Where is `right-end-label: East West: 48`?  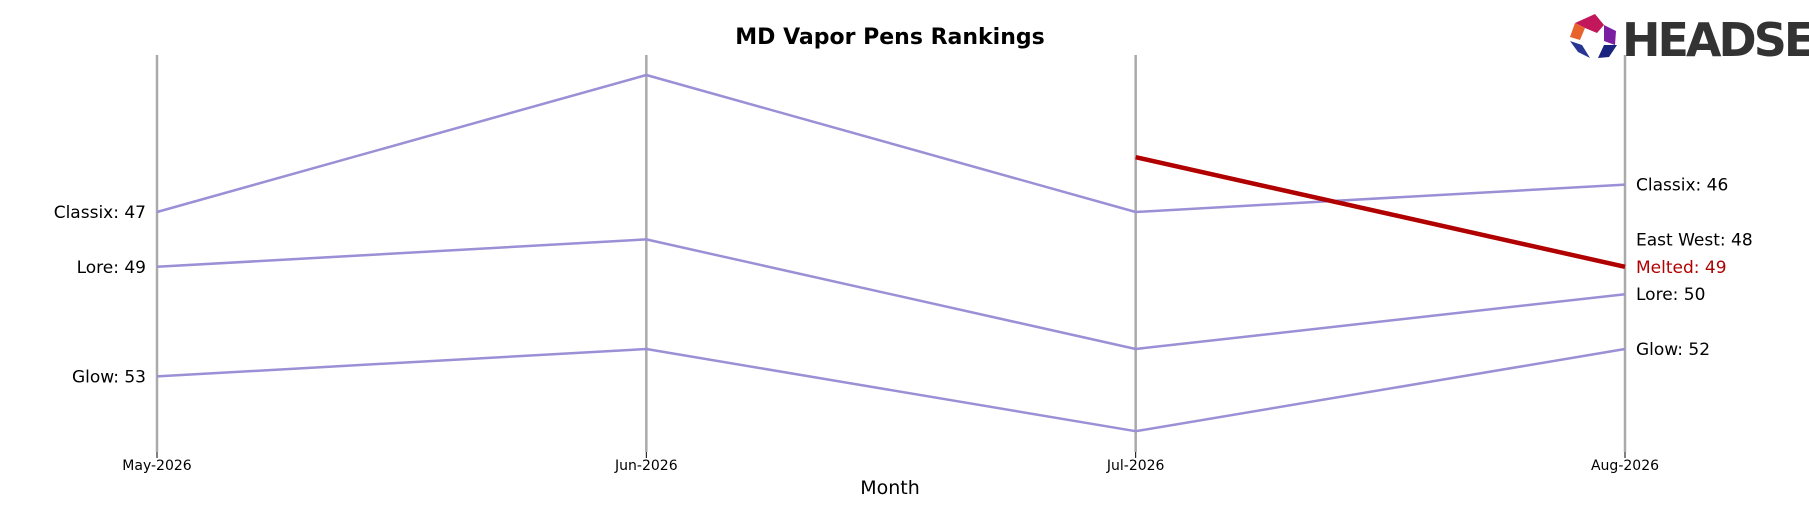 right-end-label: East West: 48 is located at coordinates (1694, 240).